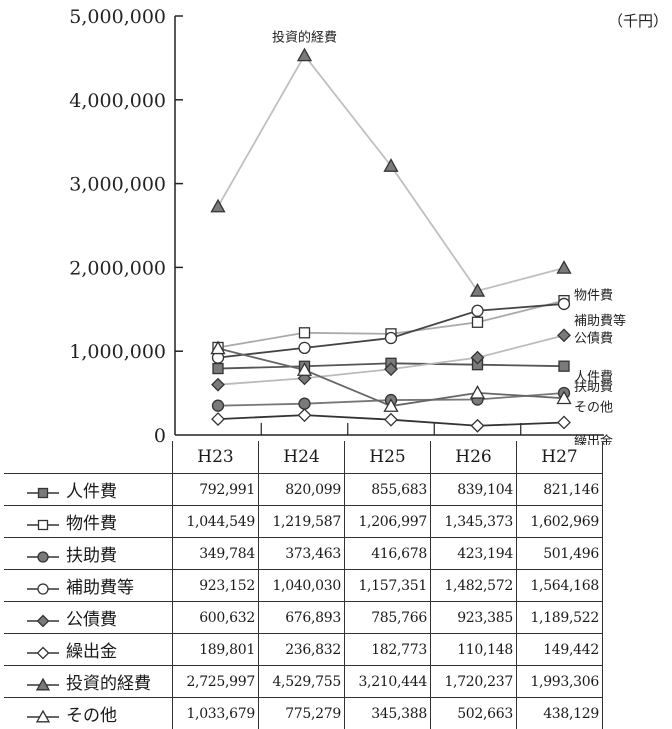 The width and height of the screenshot is (672, 729). Describe the element at coordinates (216, 554) in the screenshot. I see `table-cell: 349,784` at that location.